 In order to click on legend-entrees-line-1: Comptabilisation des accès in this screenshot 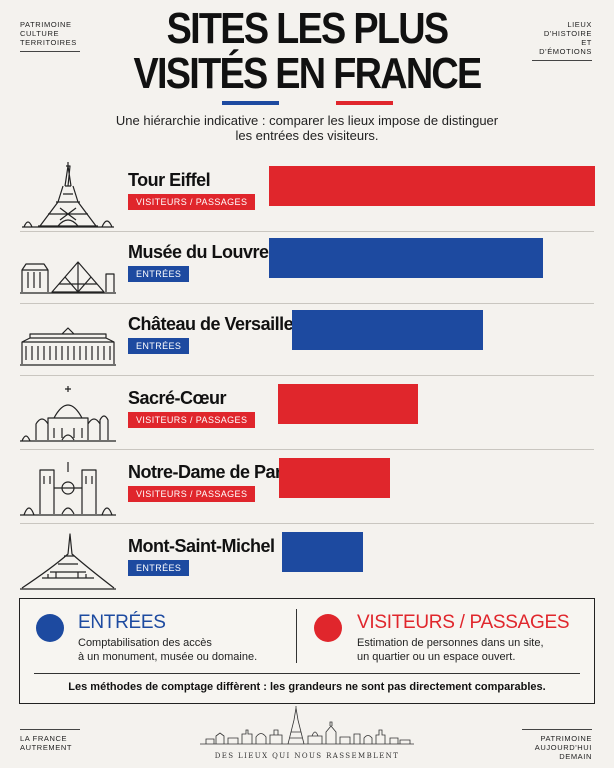, I will do `click(145, 643)`.